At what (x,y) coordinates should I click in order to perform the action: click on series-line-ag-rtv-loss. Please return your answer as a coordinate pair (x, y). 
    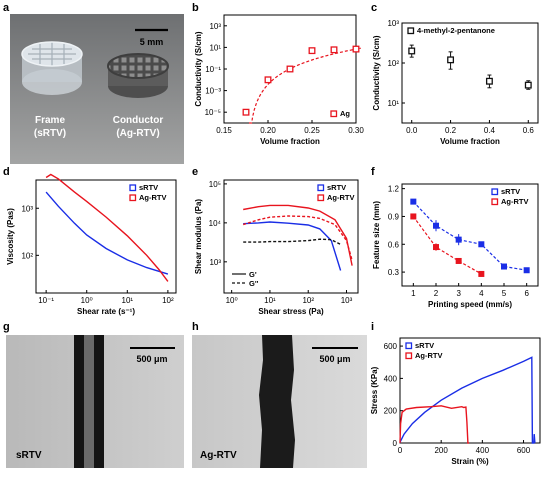
    Looking at the image, I should click on (297, 238).